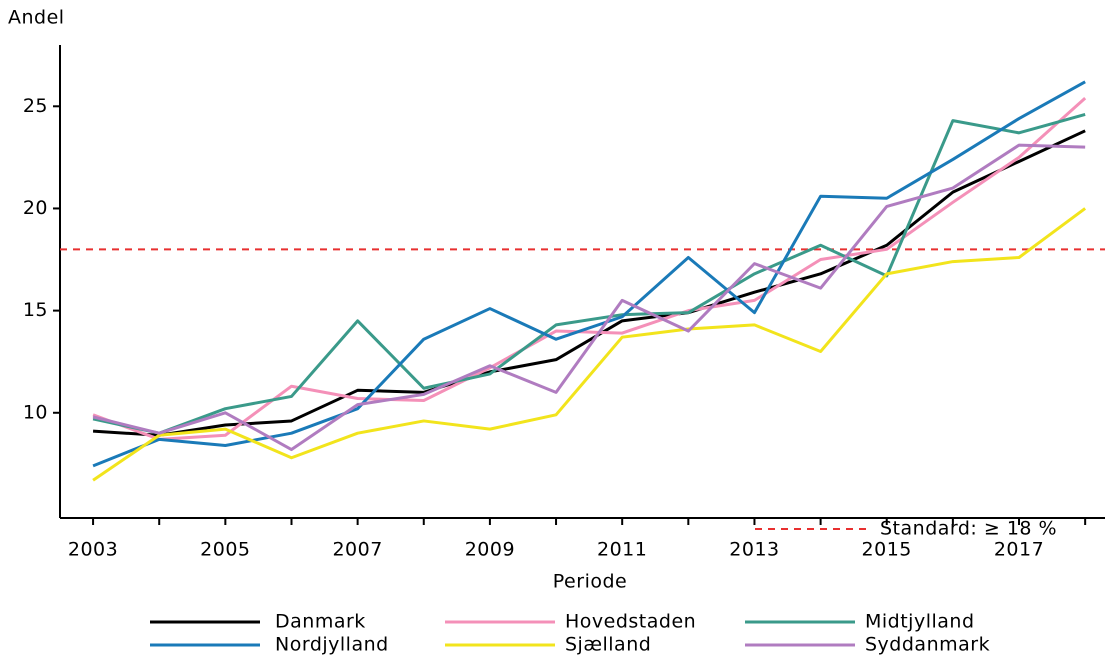 The width and height of the screenshot is (1109, 656). What do you see at coordinates (630, 622) in the screenshot?
I see `legend-label: Hovedstaden` at bounding box center [630, 622].